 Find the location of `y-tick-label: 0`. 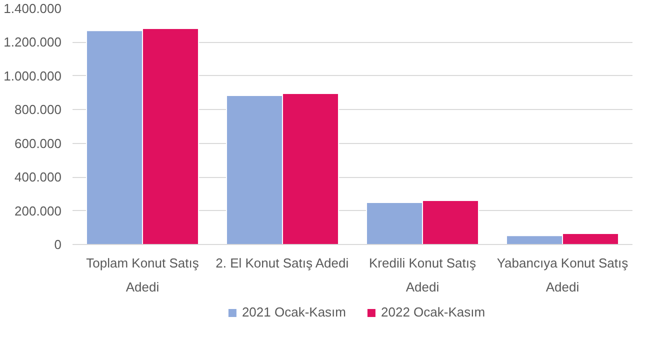

y-tick-label: 0 is located at coordinates (58, 244).